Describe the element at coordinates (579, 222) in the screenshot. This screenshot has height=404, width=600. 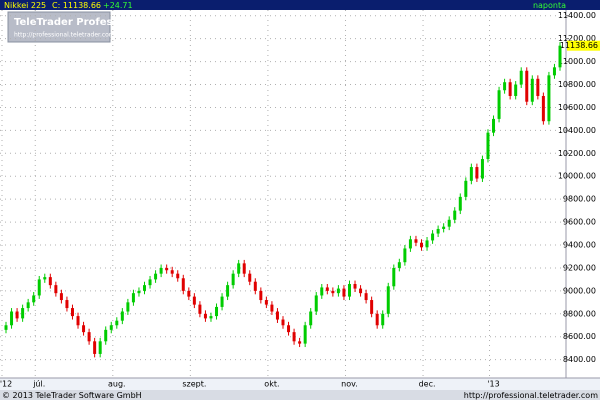
I see `y-tick-label: 9600.00` at that location.